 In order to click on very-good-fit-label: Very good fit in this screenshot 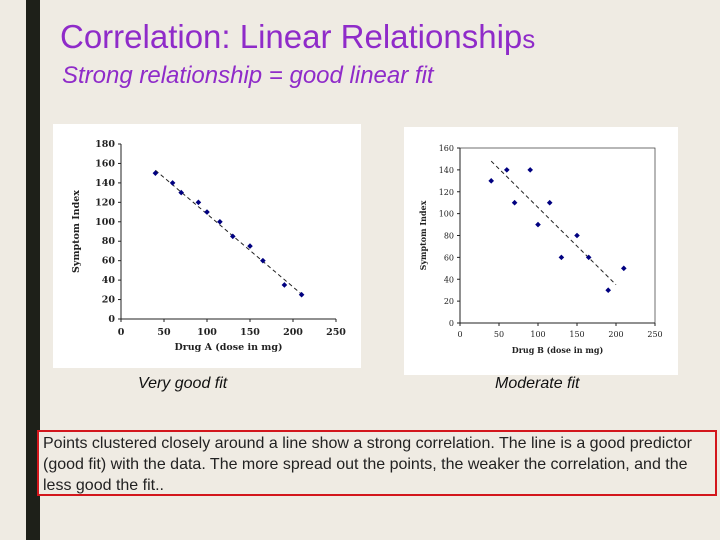, I will do `click(183, 383)`.